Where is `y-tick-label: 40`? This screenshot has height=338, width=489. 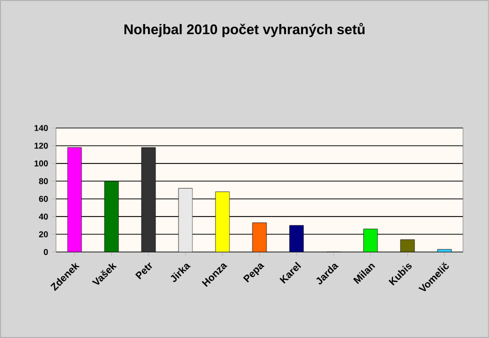
y-tick-label: 40 is located at coordinates (43, 217).